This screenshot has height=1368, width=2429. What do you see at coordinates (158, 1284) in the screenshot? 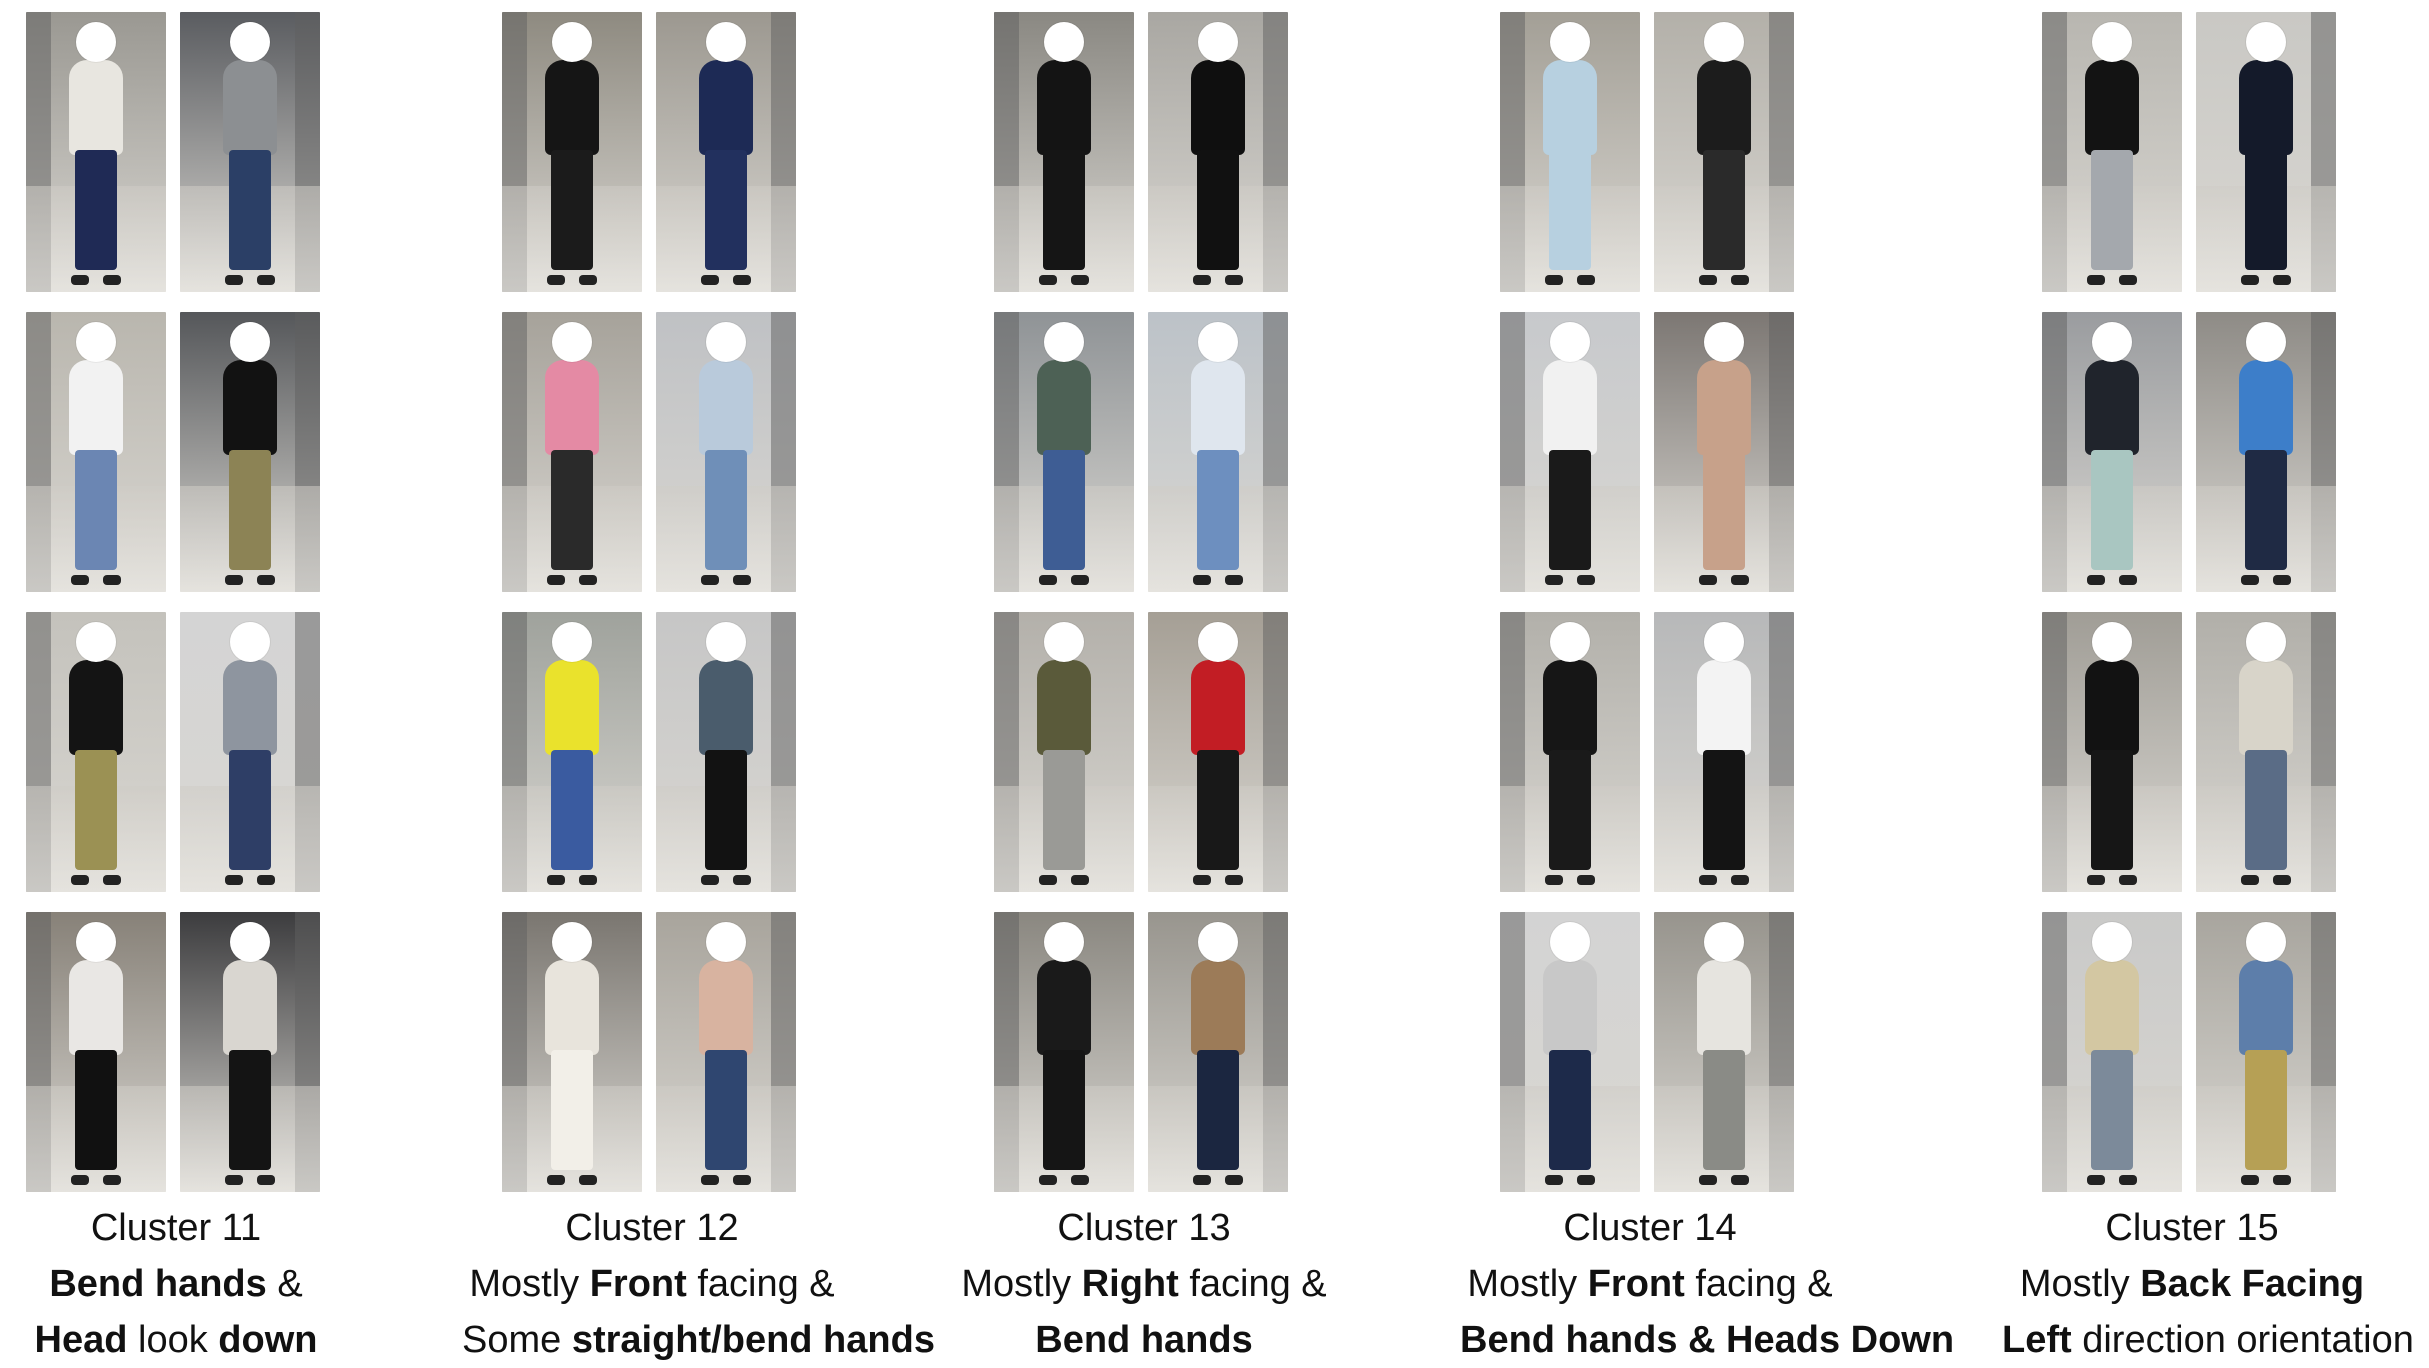
I see `bold-keyword: Bend hands` at bounding box center [158, 1284].